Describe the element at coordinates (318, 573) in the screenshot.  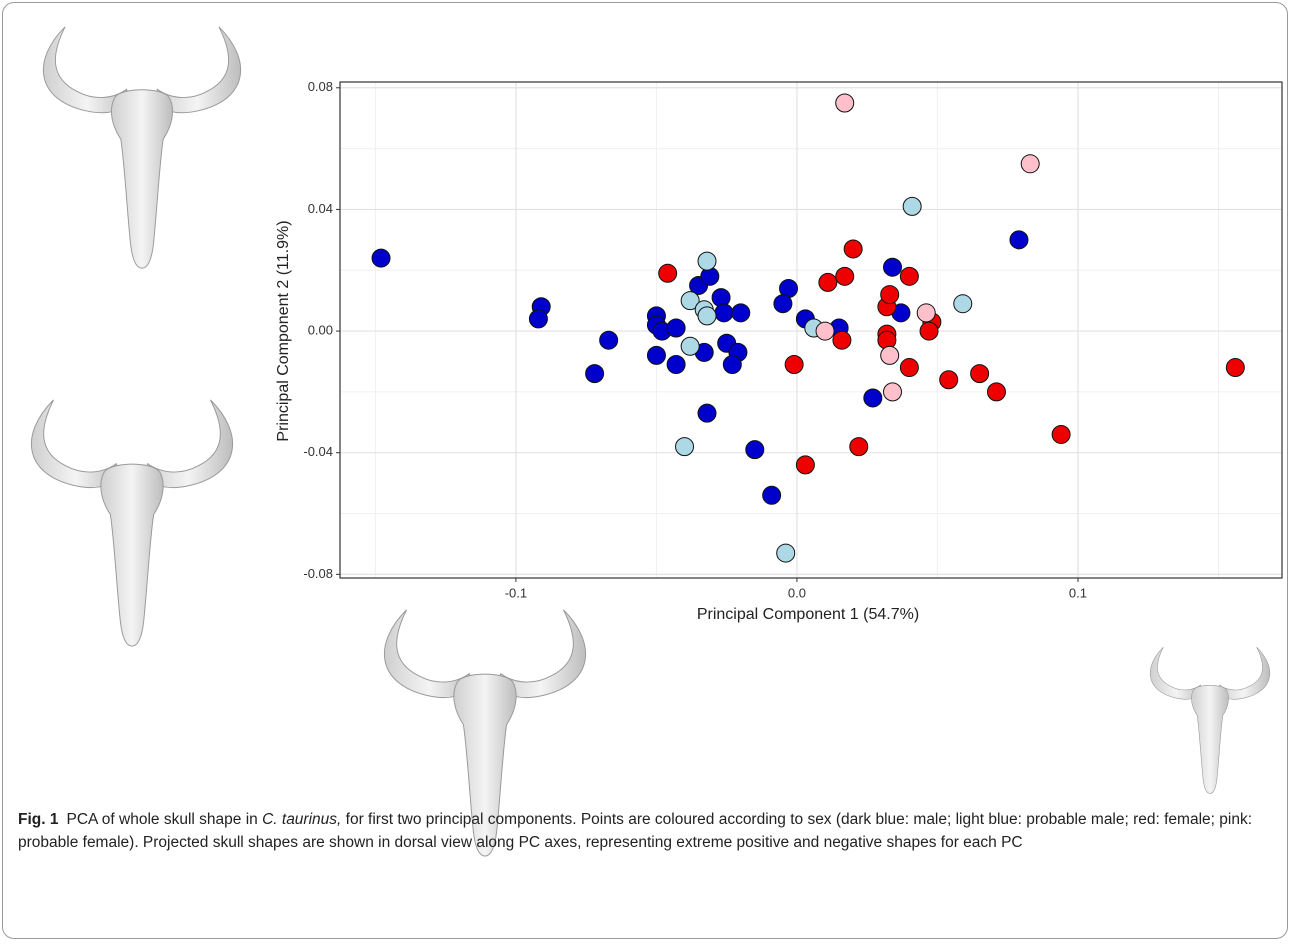
I see `y-tick-label: -0.08` at that location.